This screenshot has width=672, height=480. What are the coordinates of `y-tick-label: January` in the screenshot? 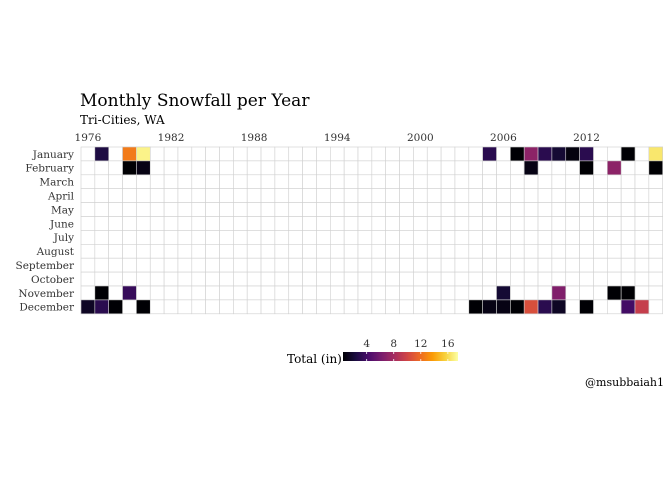 It's located at (53, 155).